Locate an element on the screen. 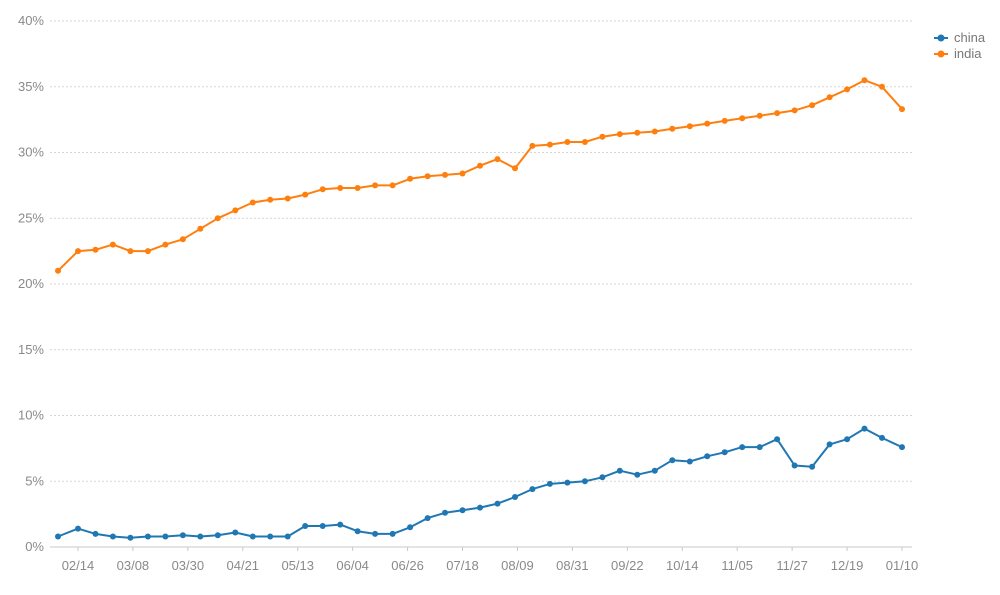 Image resolution: width=1000 pixels, height=595 pixels. legend-item-china: china is located at coordinates (960, 37).